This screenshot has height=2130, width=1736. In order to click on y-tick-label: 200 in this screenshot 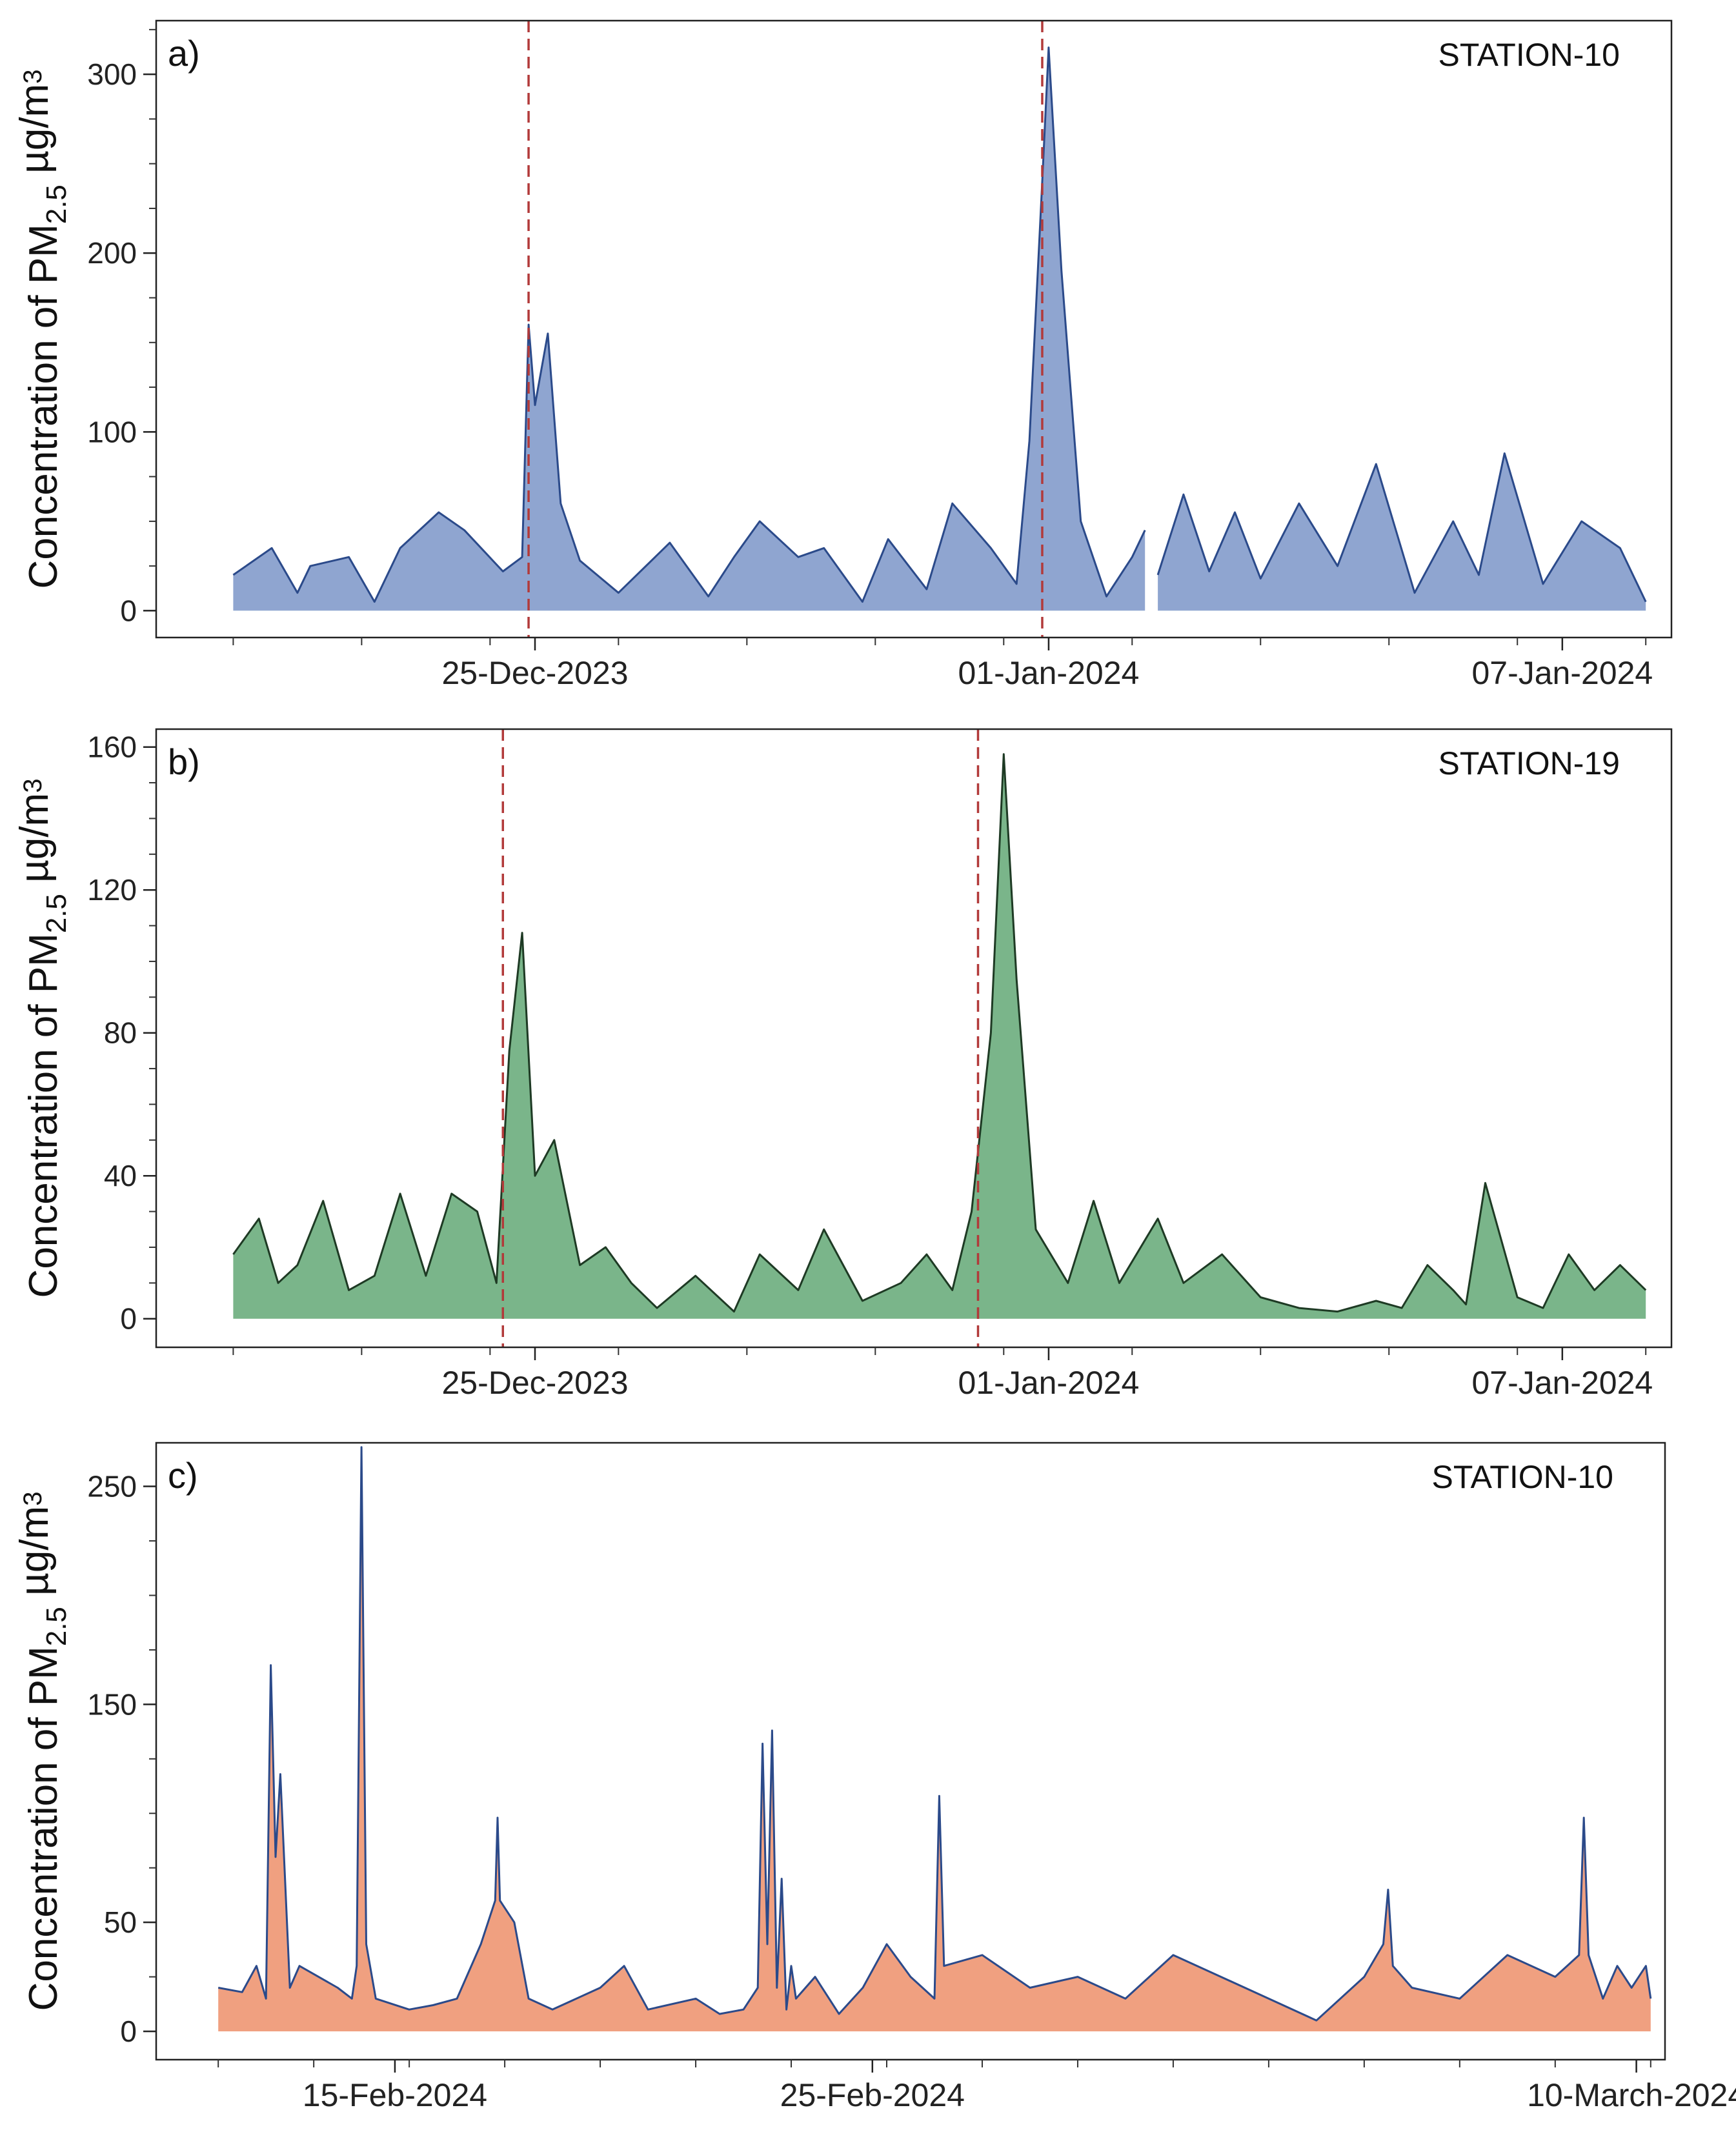, I will do `click(112, 253)`.